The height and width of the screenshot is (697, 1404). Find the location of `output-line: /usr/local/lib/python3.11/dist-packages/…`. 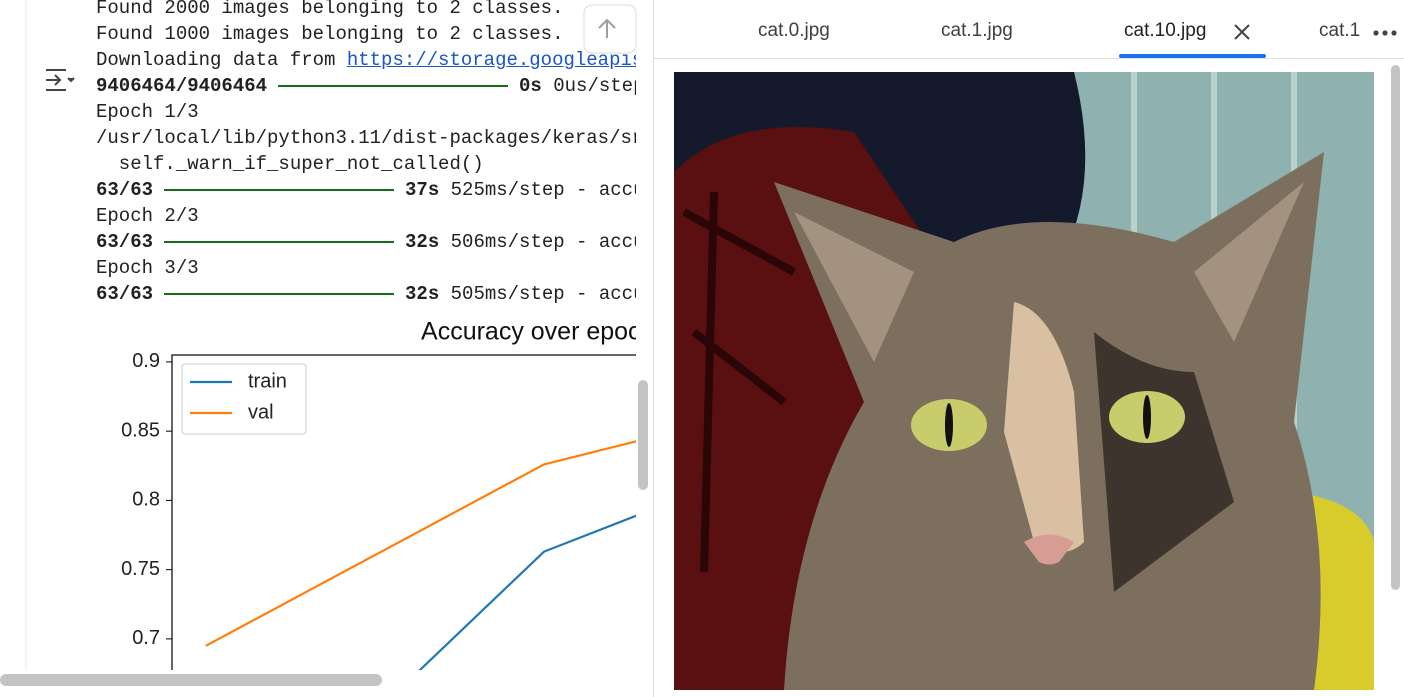

output-line: /usr/local/lib/python3.11/dist-packages/… is located at coordinates (366, 138).